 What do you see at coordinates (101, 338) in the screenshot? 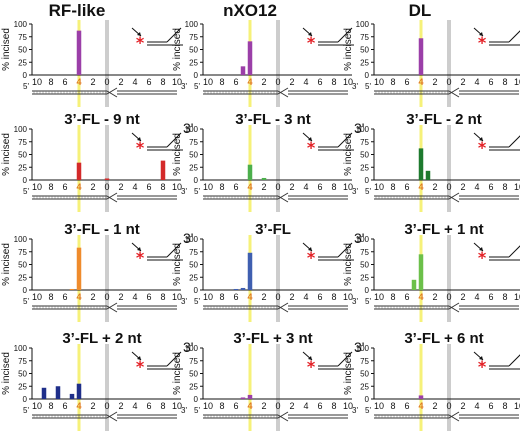
I see `panel-title: 3’-FL + 2 nt` at bounding box center [101, 338].